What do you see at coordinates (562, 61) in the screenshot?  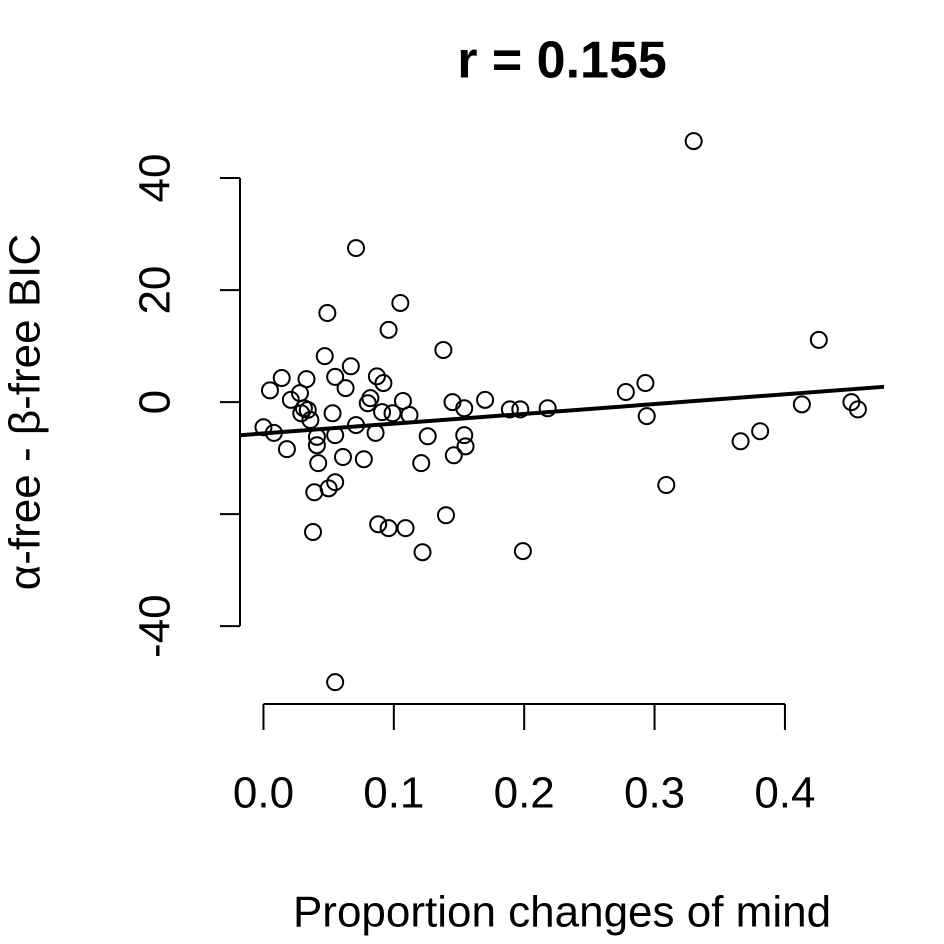 I see `chart-title: r = 0.155` at bounding box center [562, 61].